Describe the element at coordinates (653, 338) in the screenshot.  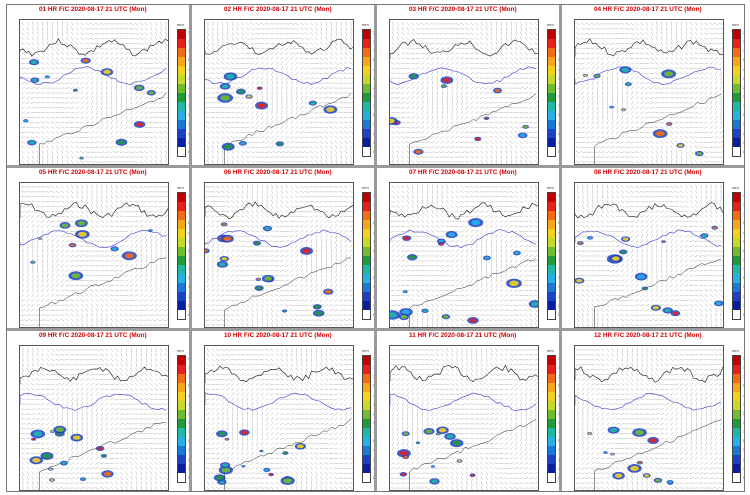
I see `panel-header: 12 HR F/C 2020-08-17 21 UTC (Mon)` at that location.